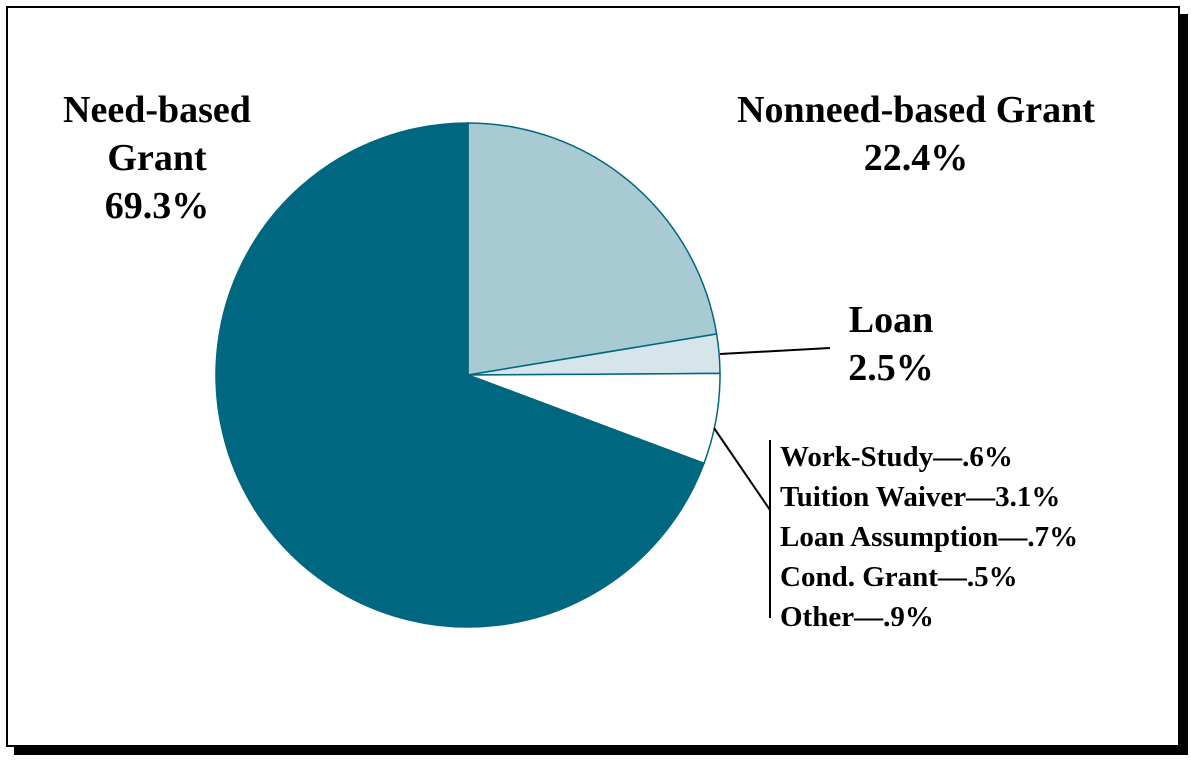 The width and height of the screenshot is (1191, 763). Describe the element at coordinates (157, 110) in the screenshot. I see `label-need-based-line1: Need-based` at that location.